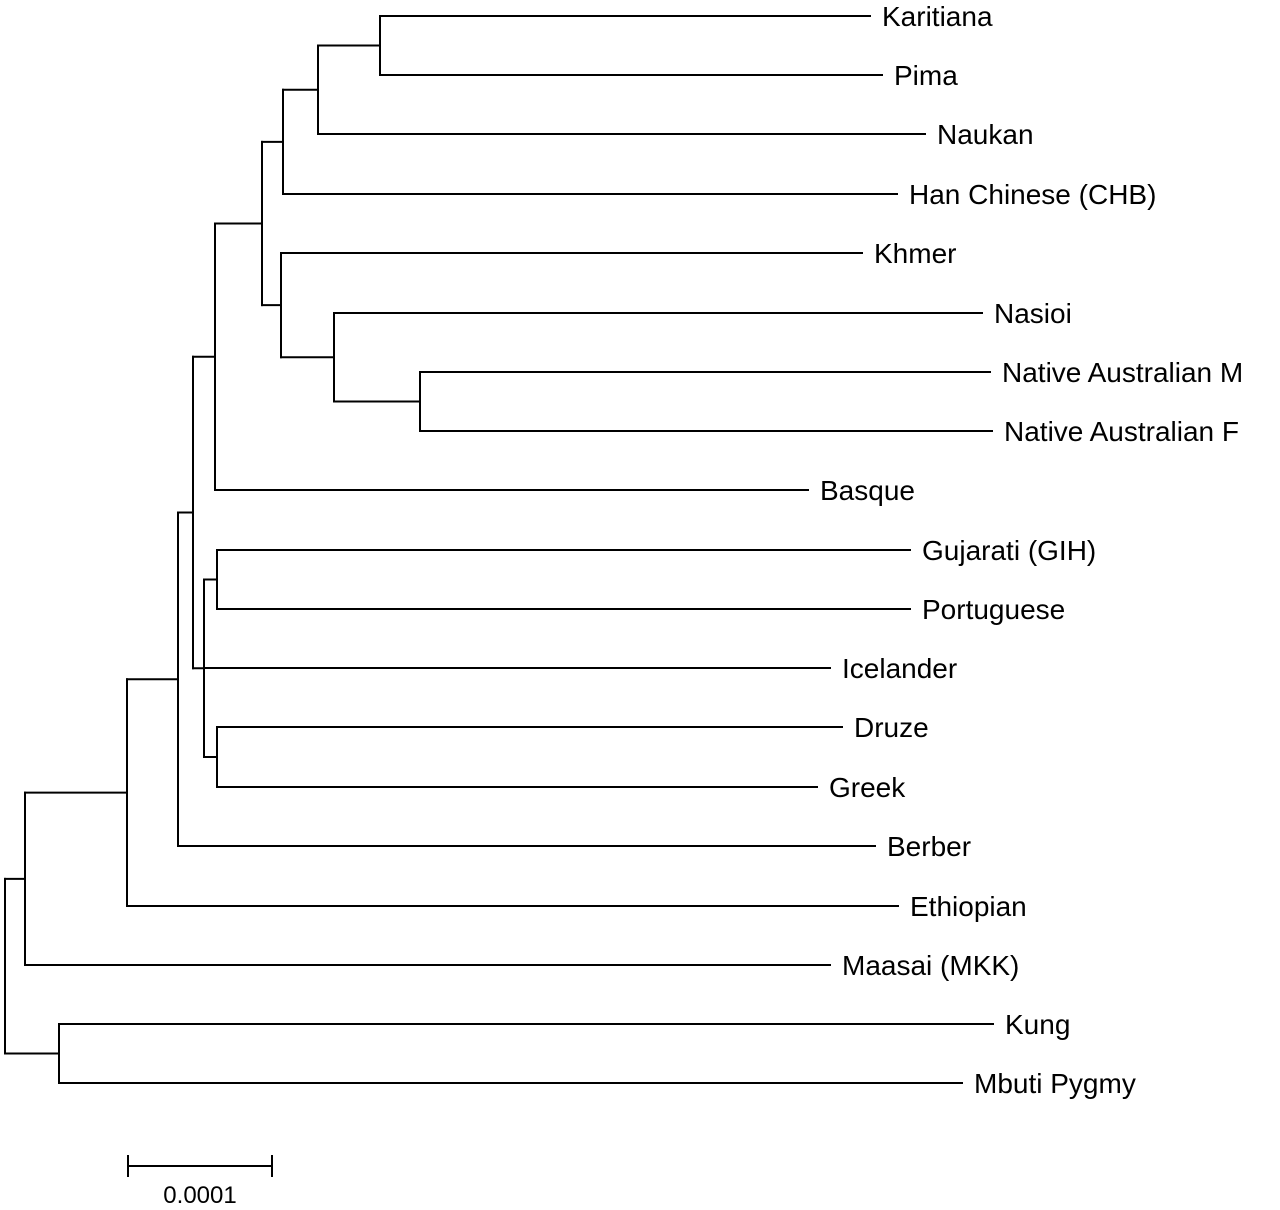 Image resolution: width=1280 pixels, height=1210 pixels. Describe the element at coordinates (1055, 1083) in the screenshot. I see `leaf-label-mbuti: Mbuti Pygmy` at that location.